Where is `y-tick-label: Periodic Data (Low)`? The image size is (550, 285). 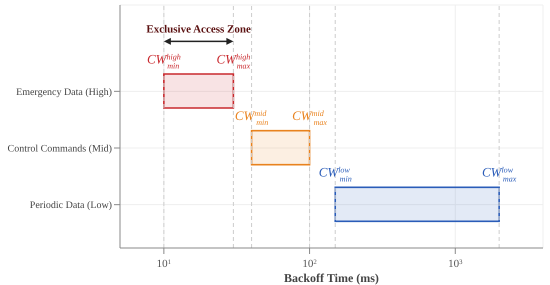 y-tick-label: Periodic Data (Low) is located at coordinates (71, 206).